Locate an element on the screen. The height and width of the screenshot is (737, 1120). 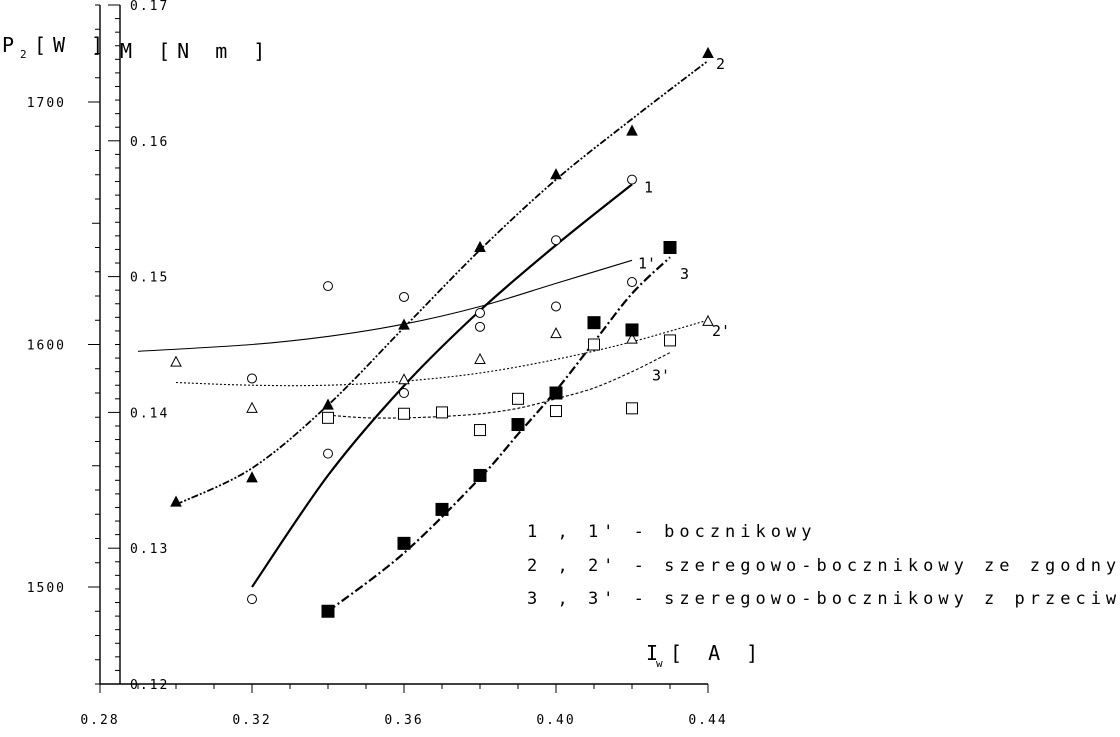
curve-label-1: 1 is located at coordinates (648, 187).